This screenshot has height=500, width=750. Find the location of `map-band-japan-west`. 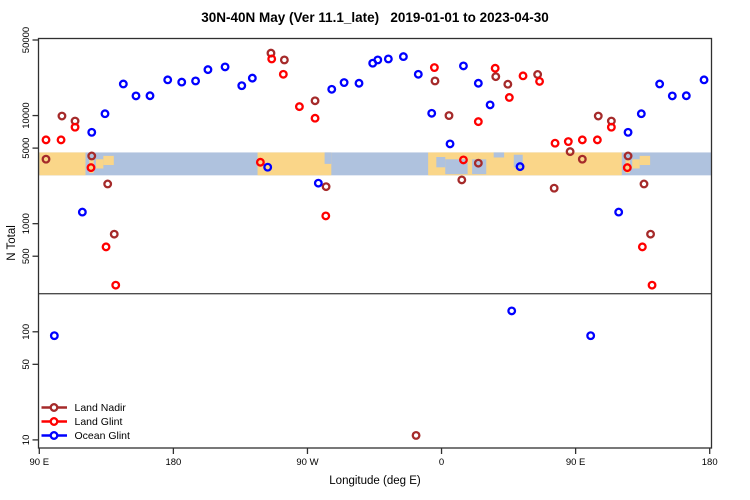

map-band-japan-west is located at coordinates (99, 164).